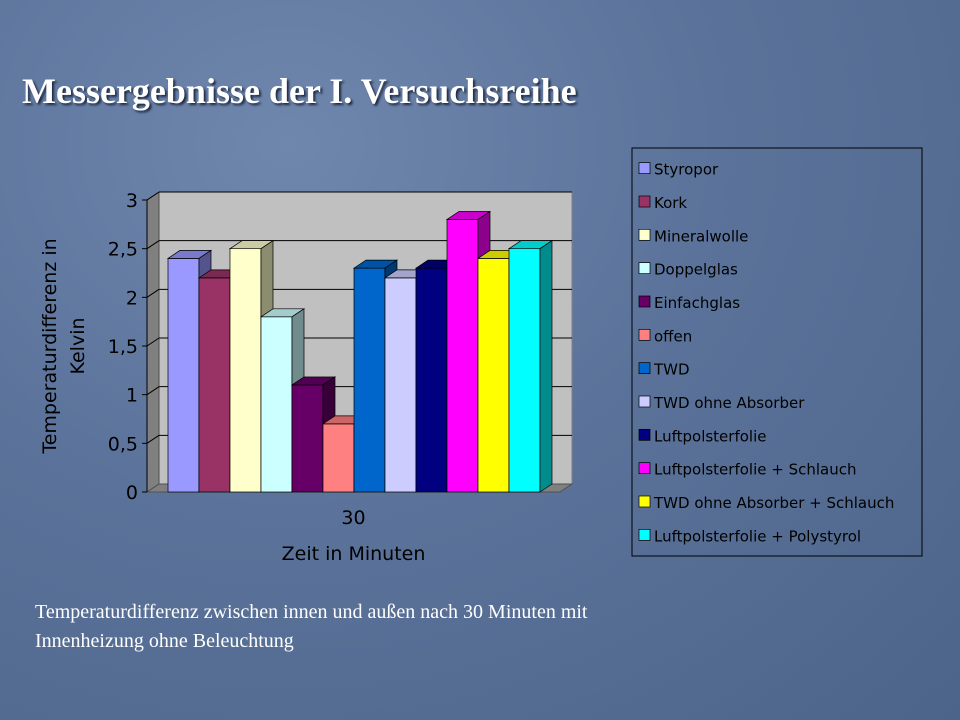  I want to click on y-tick-label: 0, so click(132, 493).